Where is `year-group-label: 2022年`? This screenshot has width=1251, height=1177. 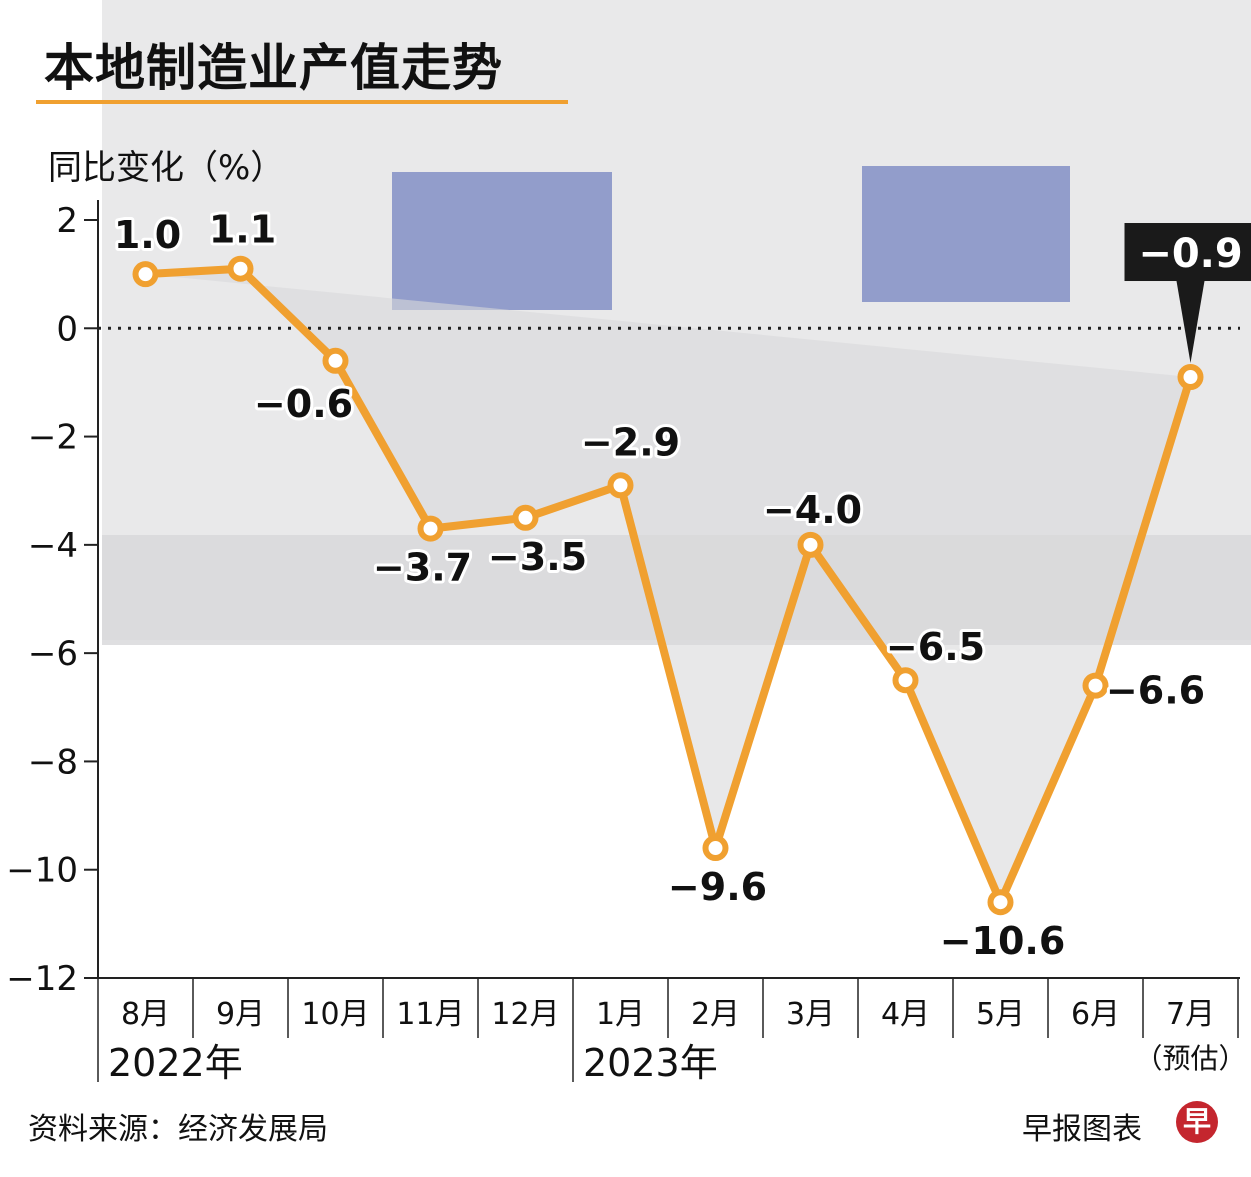
year-group-label: 2022年 is located at coordinates (175, 1063).